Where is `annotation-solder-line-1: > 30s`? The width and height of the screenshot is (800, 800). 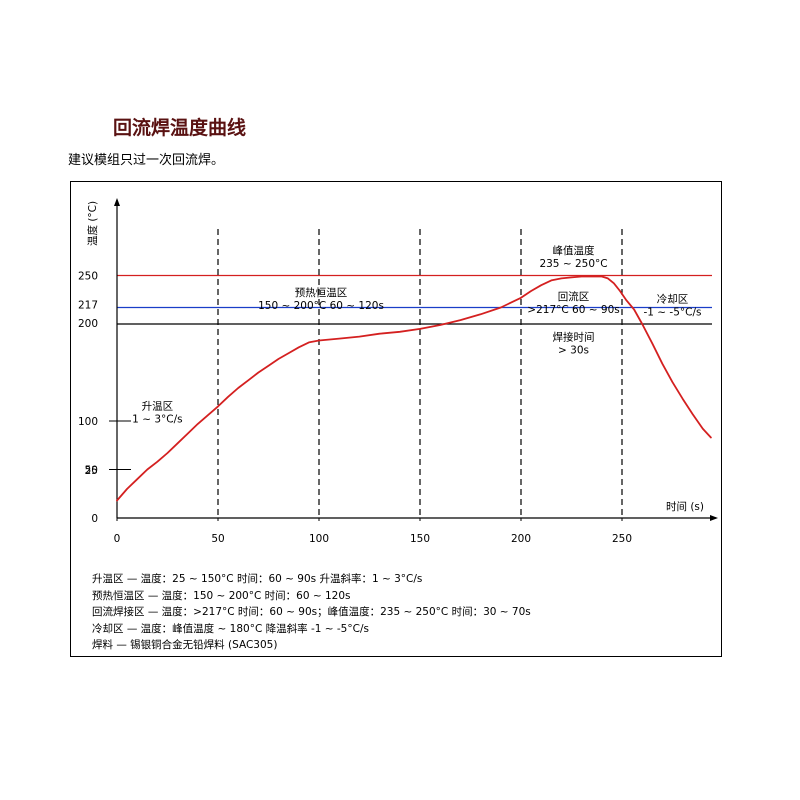 annotation-solder-line-1: > 30s is located at coordinates (573, 350).